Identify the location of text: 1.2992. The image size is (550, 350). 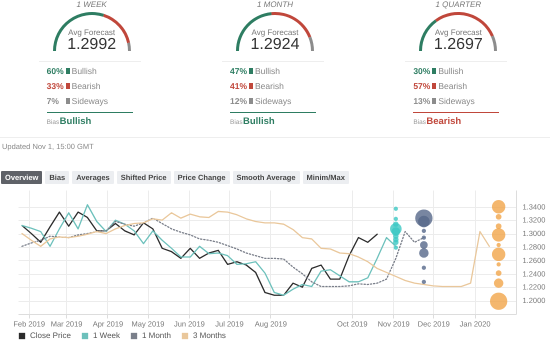
(92, 45).